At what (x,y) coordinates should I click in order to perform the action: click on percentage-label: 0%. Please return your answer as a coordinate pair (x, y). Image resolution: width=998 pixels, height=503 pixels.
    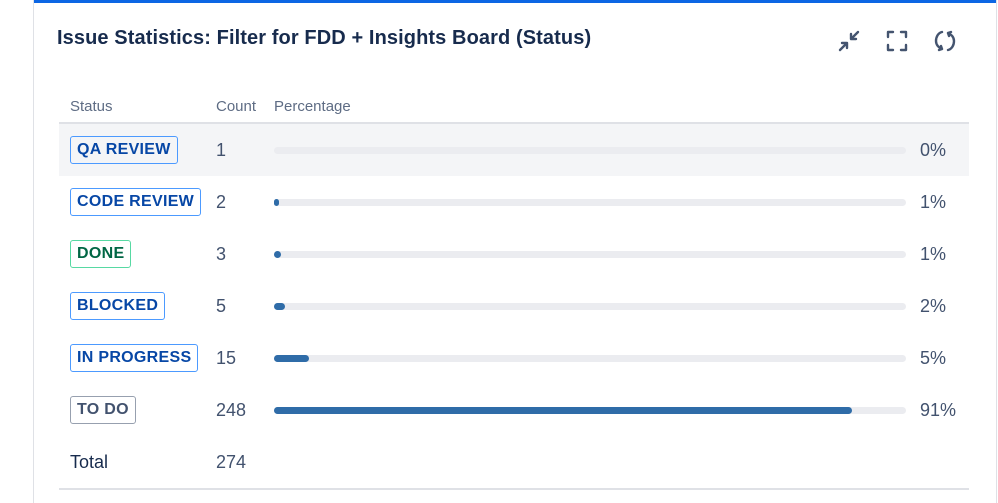
    Looking at the image, I should click on (933, 149).